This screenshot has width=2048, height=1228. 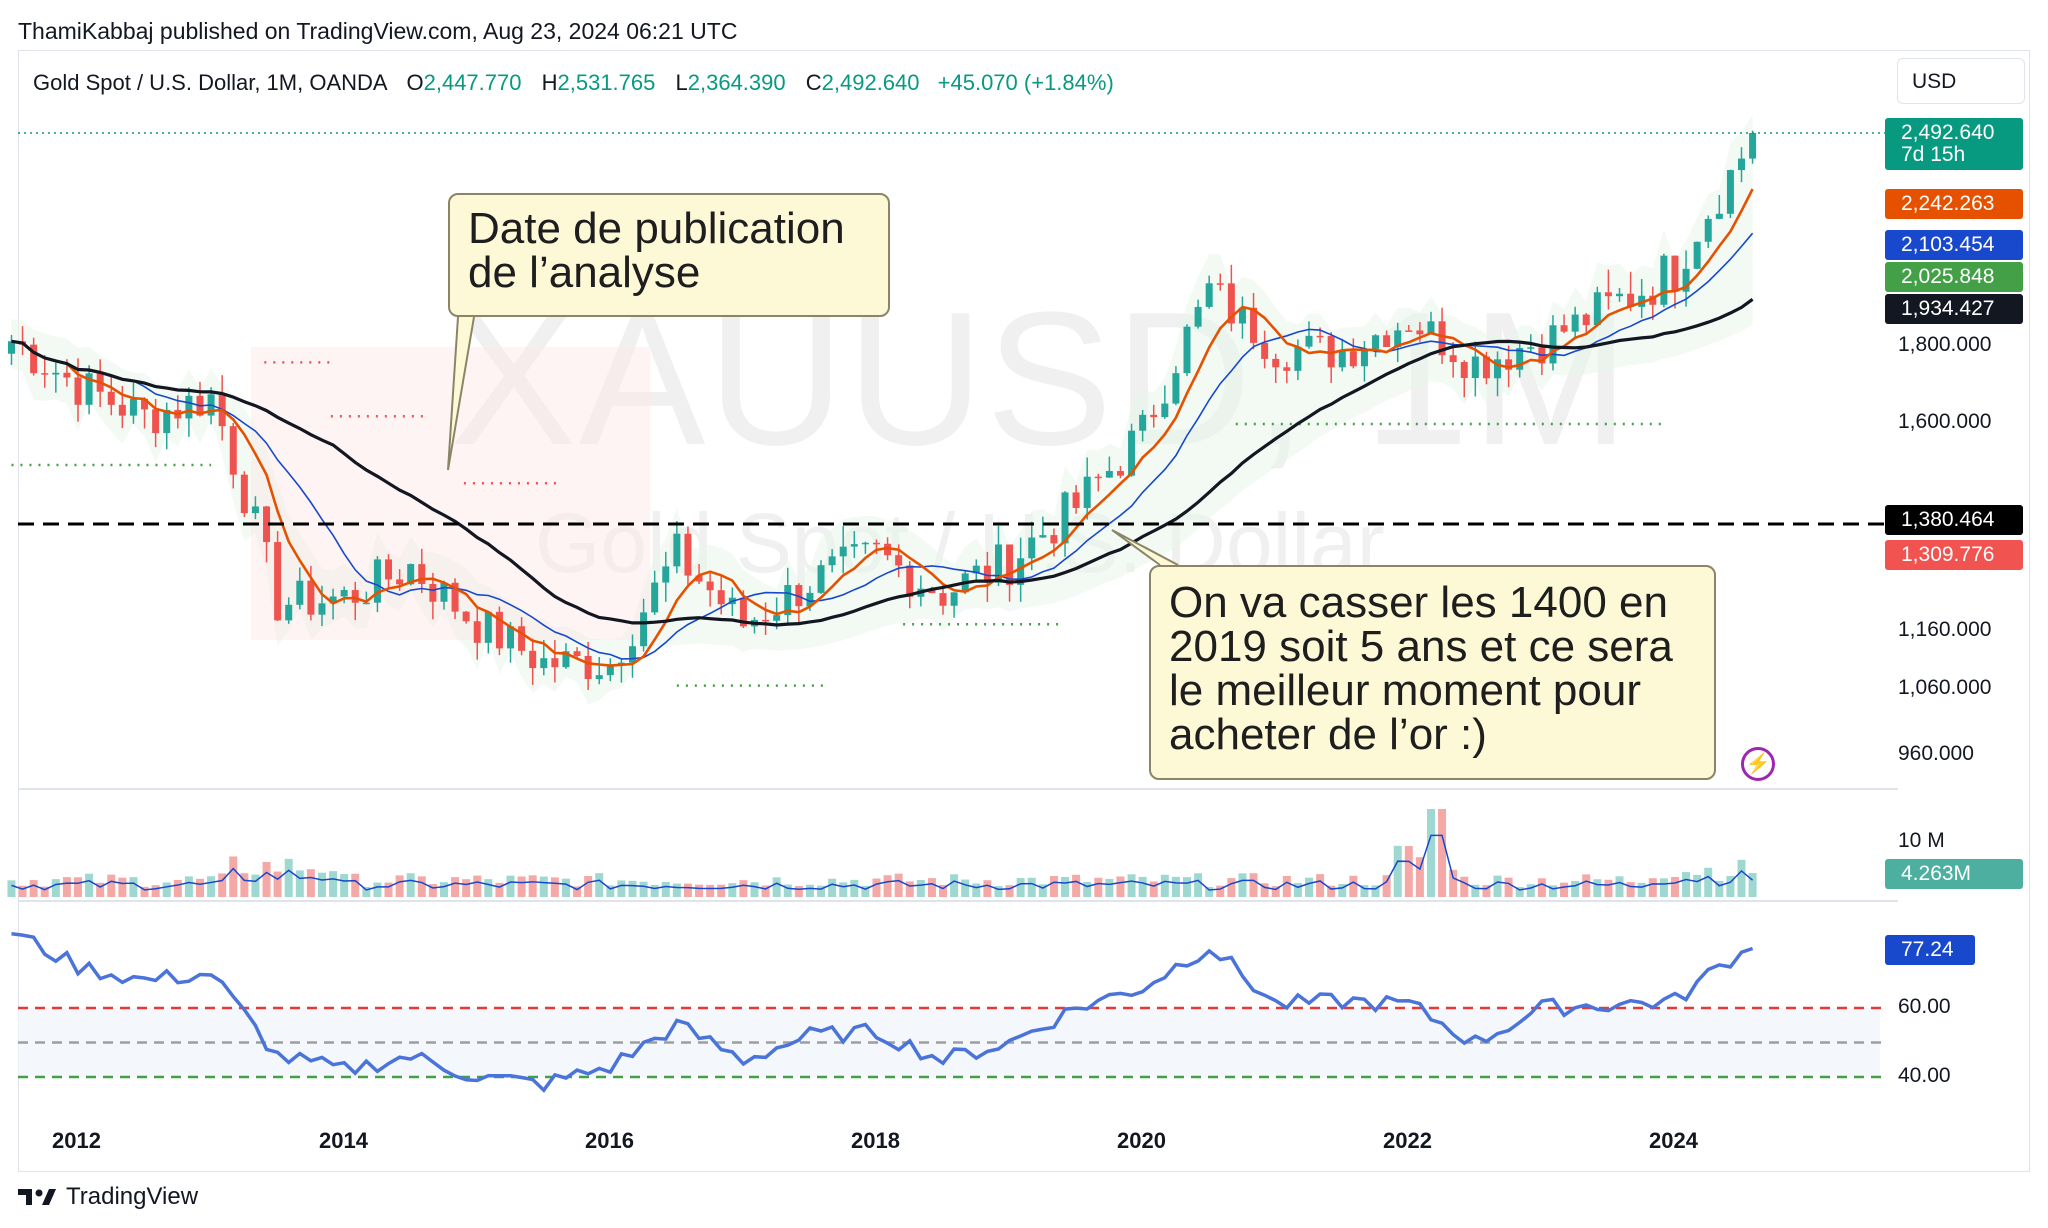 I want to click on rsi-tag: 77.24, so click(x=1930, y=950).